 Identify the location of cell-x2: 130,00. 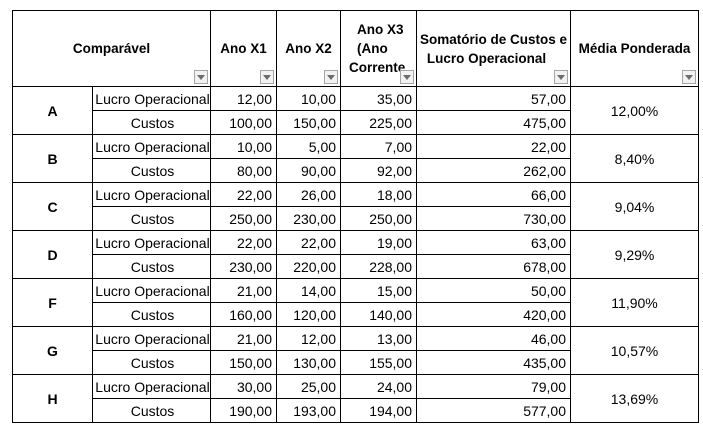
(309, 362).